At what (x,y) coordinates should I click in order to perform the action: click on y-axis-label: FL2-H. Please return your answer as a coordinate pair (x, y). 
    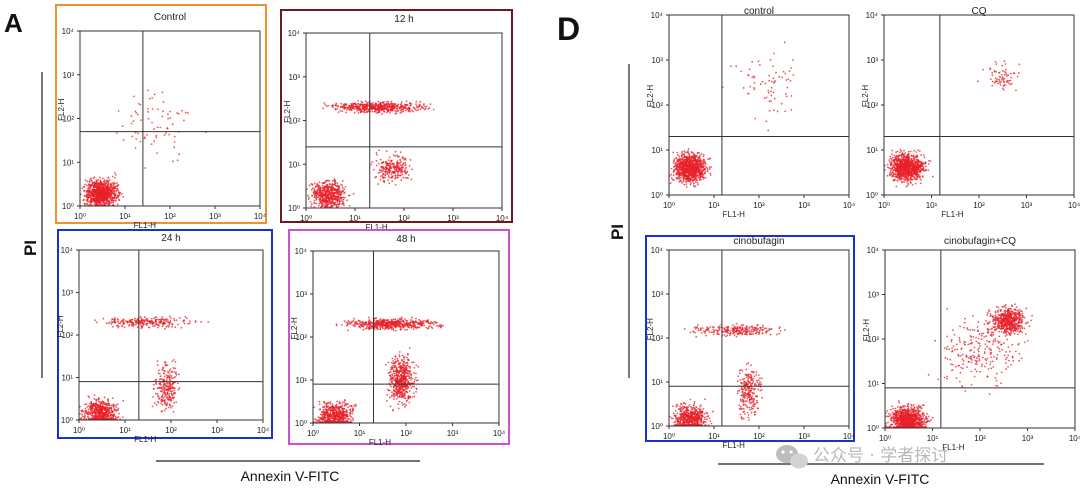
    Looking at the image, I should click on (294, 328).